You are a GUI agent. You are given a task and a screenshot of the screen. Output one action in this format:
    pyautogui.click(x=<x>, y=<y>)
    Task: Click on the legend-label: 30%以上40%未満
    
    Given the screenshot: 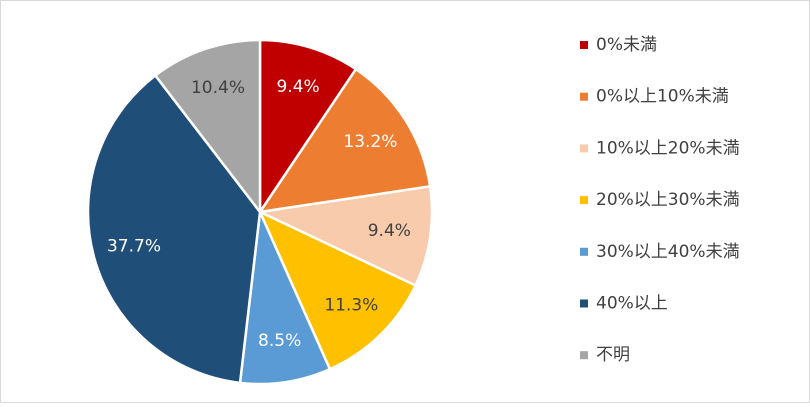 What is the action you would take?
    pyautogui.click(x=668, y=252)
    